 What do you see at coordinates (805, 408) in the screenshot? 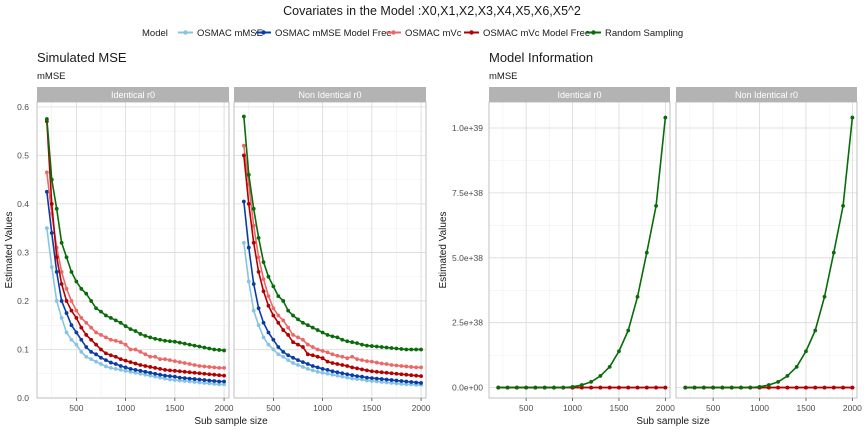
I see `x-tick-label: 1500` at bounding box center [805, 408].